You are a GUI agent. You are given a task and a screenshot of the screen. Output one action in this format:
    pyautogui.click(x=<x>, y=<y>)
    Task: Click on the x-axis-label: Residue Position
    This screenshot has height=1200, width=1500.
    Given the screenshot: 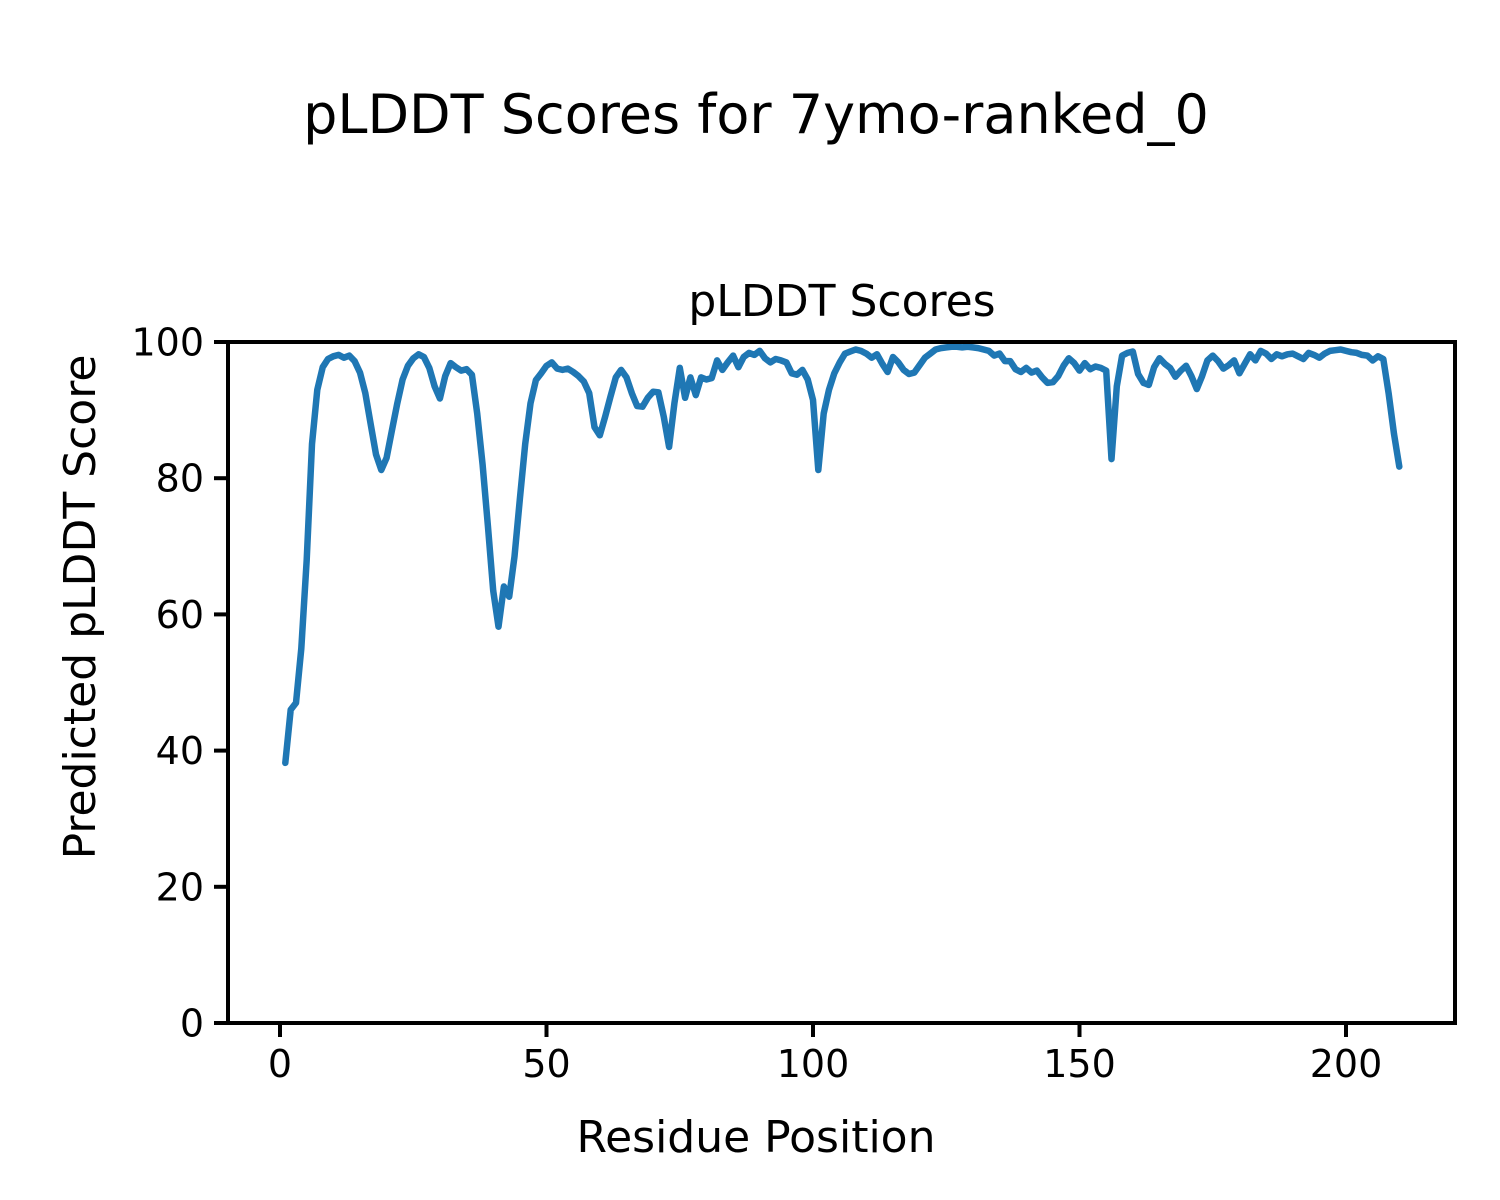 What is the action you would take?
    pyautogui.click(x=755, y=1137)
    